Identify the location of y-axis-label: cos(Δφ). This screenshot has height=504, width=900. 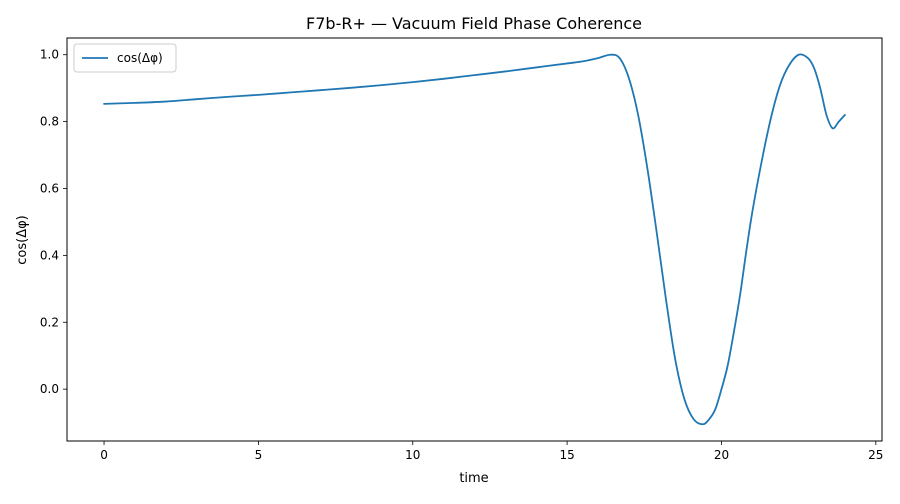
(22, 240).